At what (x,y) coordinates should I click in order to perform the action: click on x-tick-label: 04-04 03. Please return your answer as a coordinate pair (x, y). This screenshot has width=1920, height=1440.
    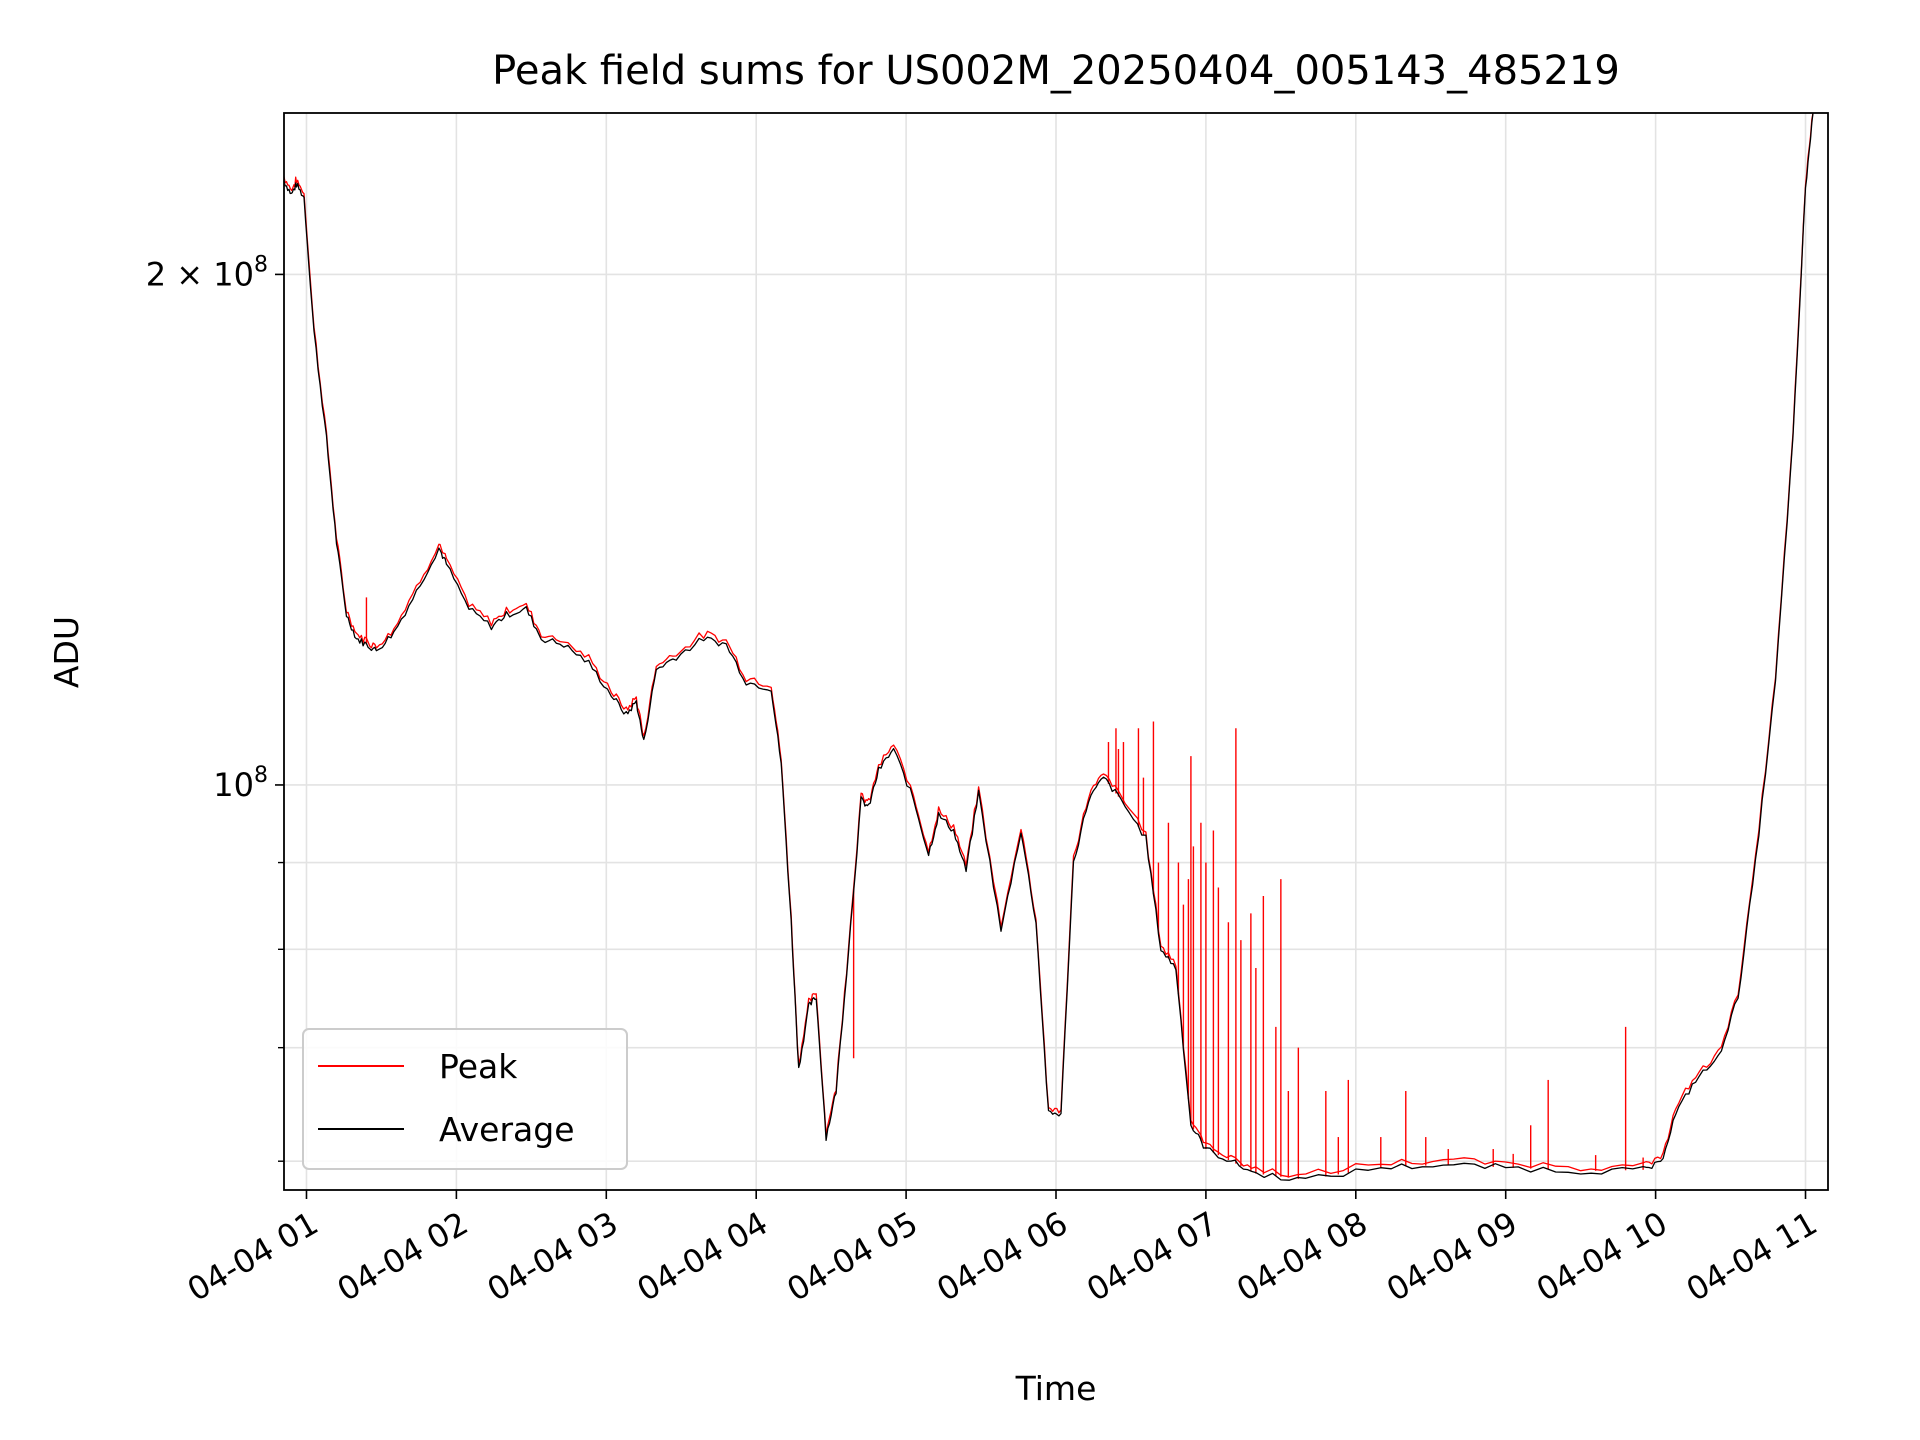
    Looking at the image, I should click on (553, 1256).